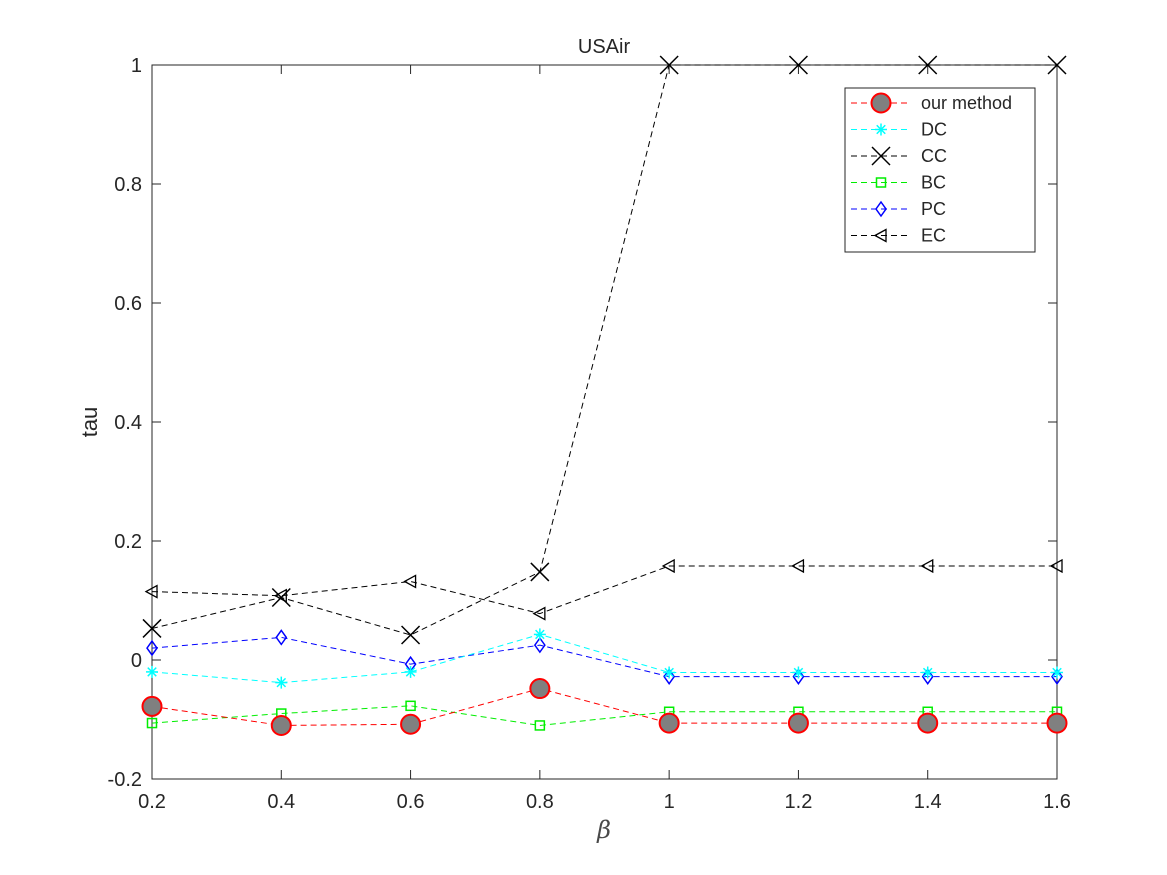 This screenshot has height=875, width=1167. What do you see at coordinates (933, 236) in the screenshot?
I see `legend-label-ec: EC` at bounding box center [933, 236].